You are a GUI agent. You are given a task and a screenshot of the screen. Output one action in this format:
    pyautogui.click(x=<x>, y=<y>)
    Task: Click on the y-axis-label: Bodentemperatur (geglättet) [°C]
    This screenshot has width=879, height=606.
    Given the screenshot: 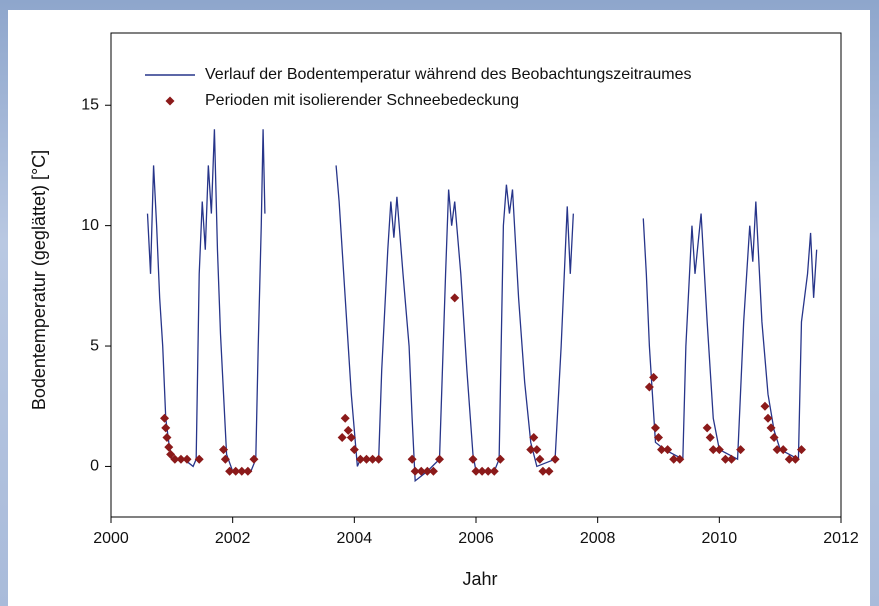 What is the action you would take?
    pyautogui.click(x=39, y=280)
    